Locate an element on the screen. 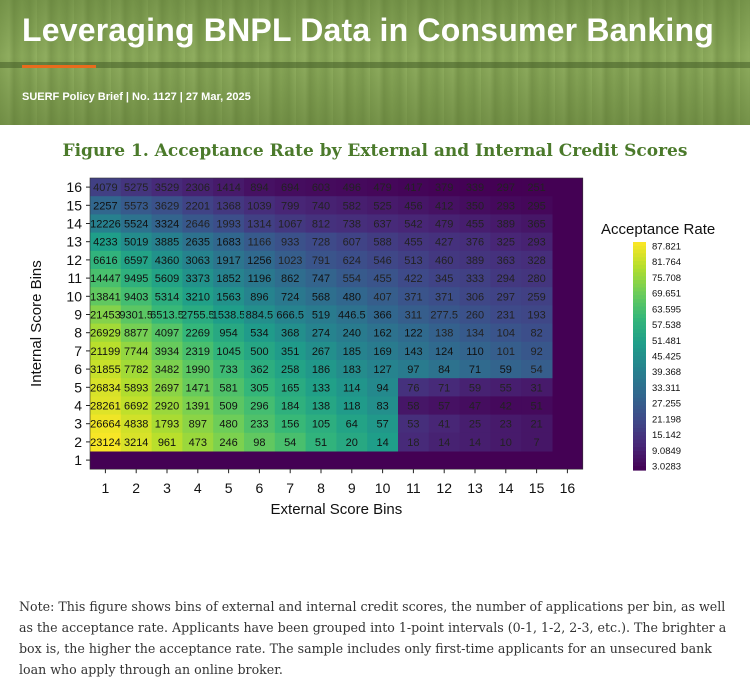  cell-count-label: 21 is located at coordinates (536, 425).